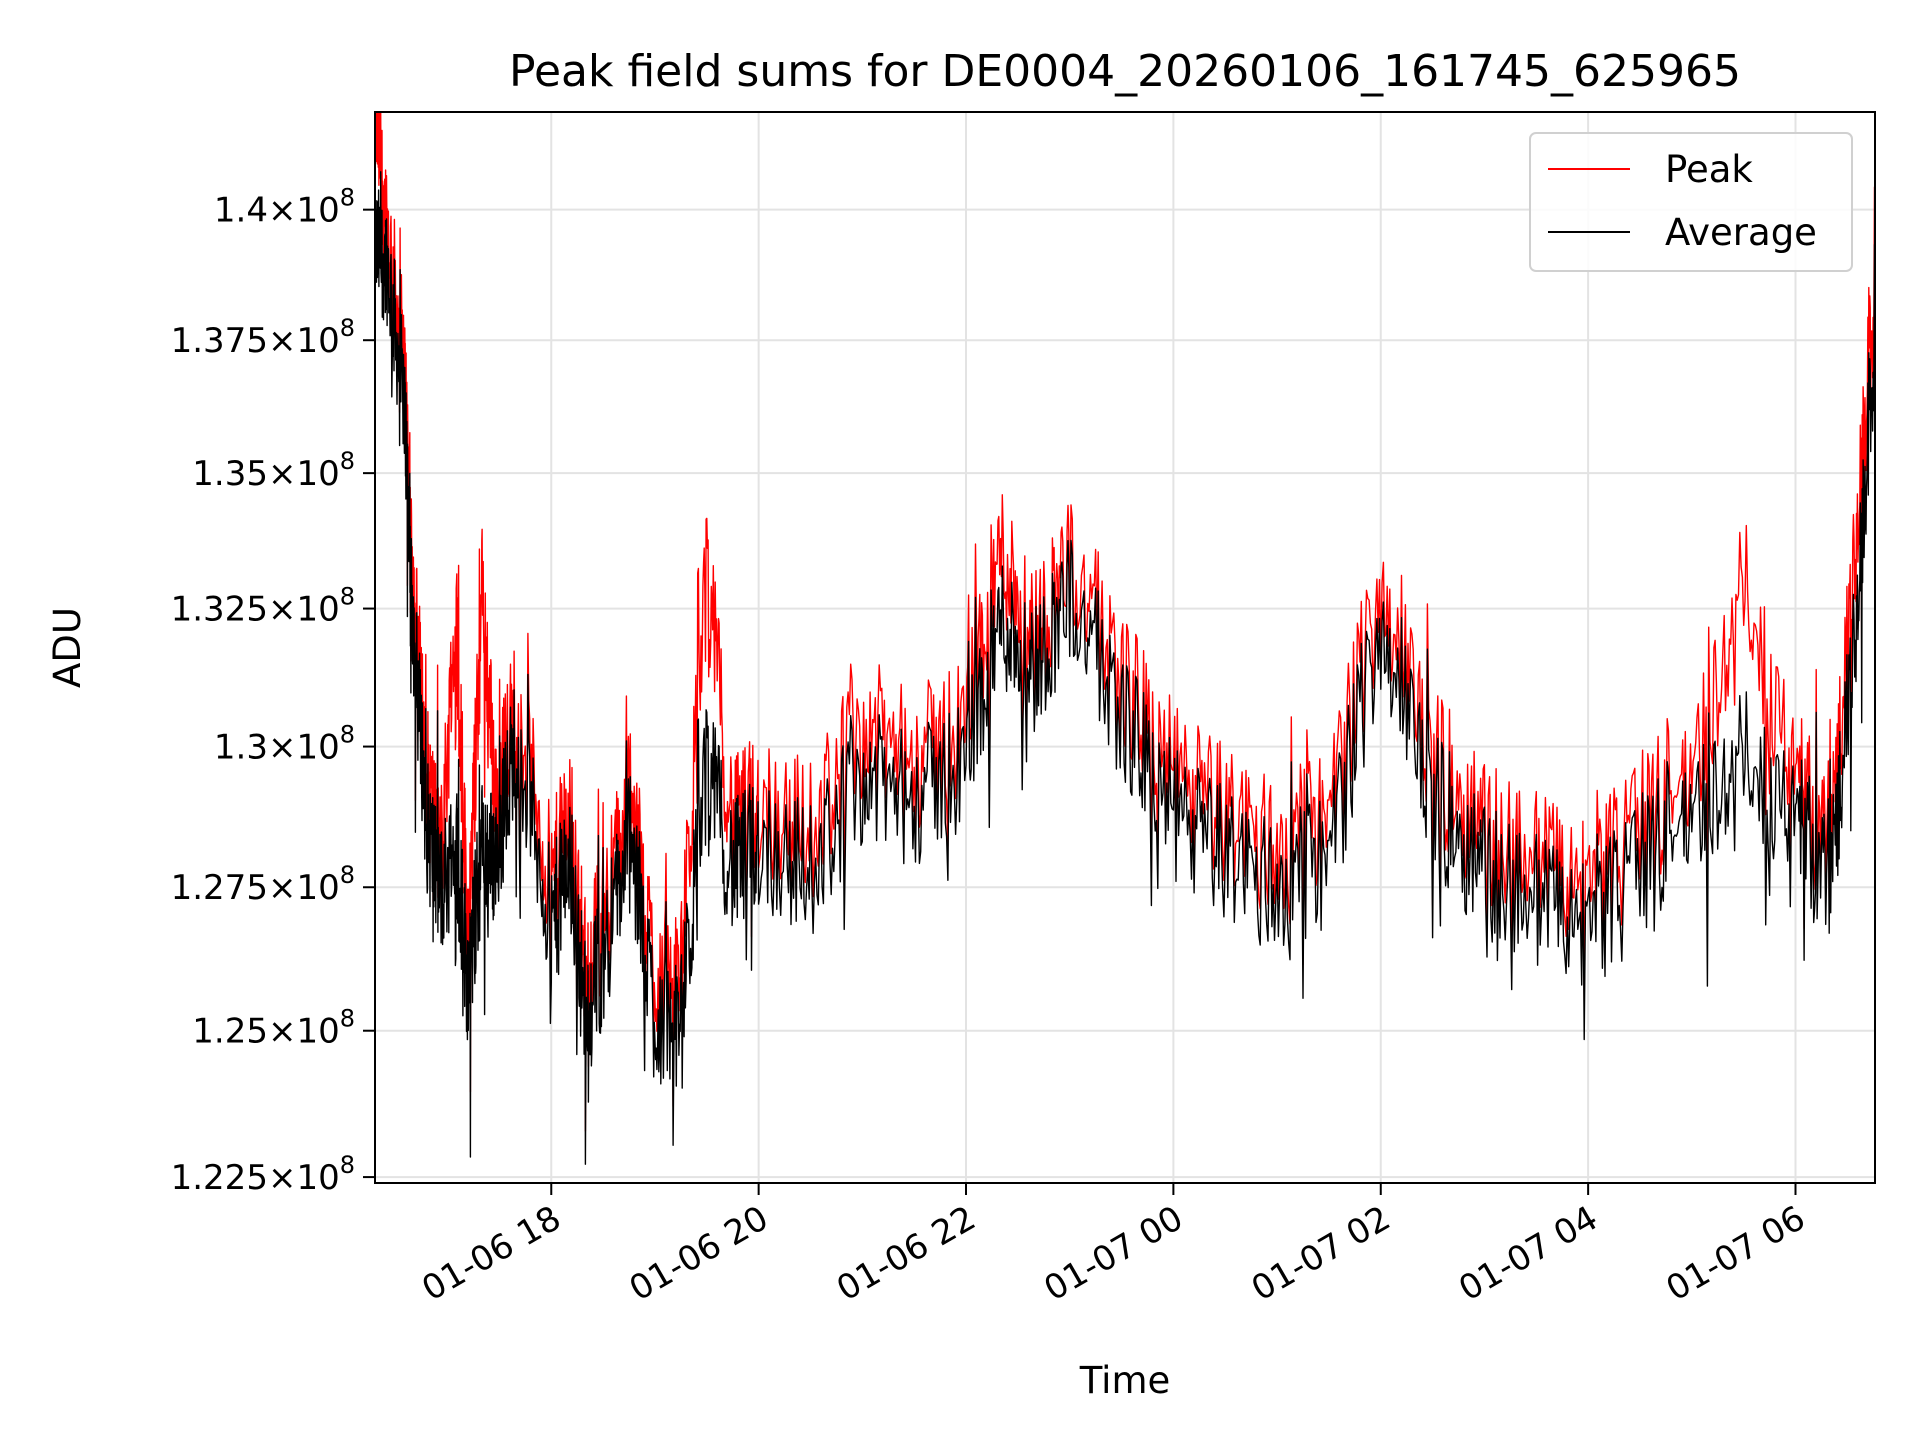  I want to click on legend-box, so click(1691, 202).